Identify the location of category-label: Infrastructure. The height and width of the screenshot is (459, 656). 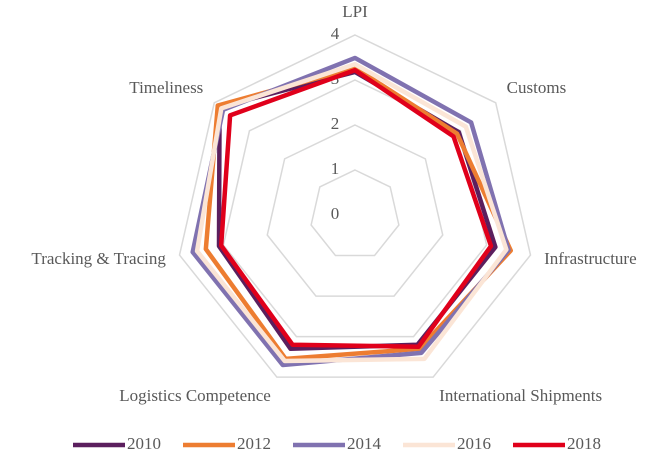
(590, 258).